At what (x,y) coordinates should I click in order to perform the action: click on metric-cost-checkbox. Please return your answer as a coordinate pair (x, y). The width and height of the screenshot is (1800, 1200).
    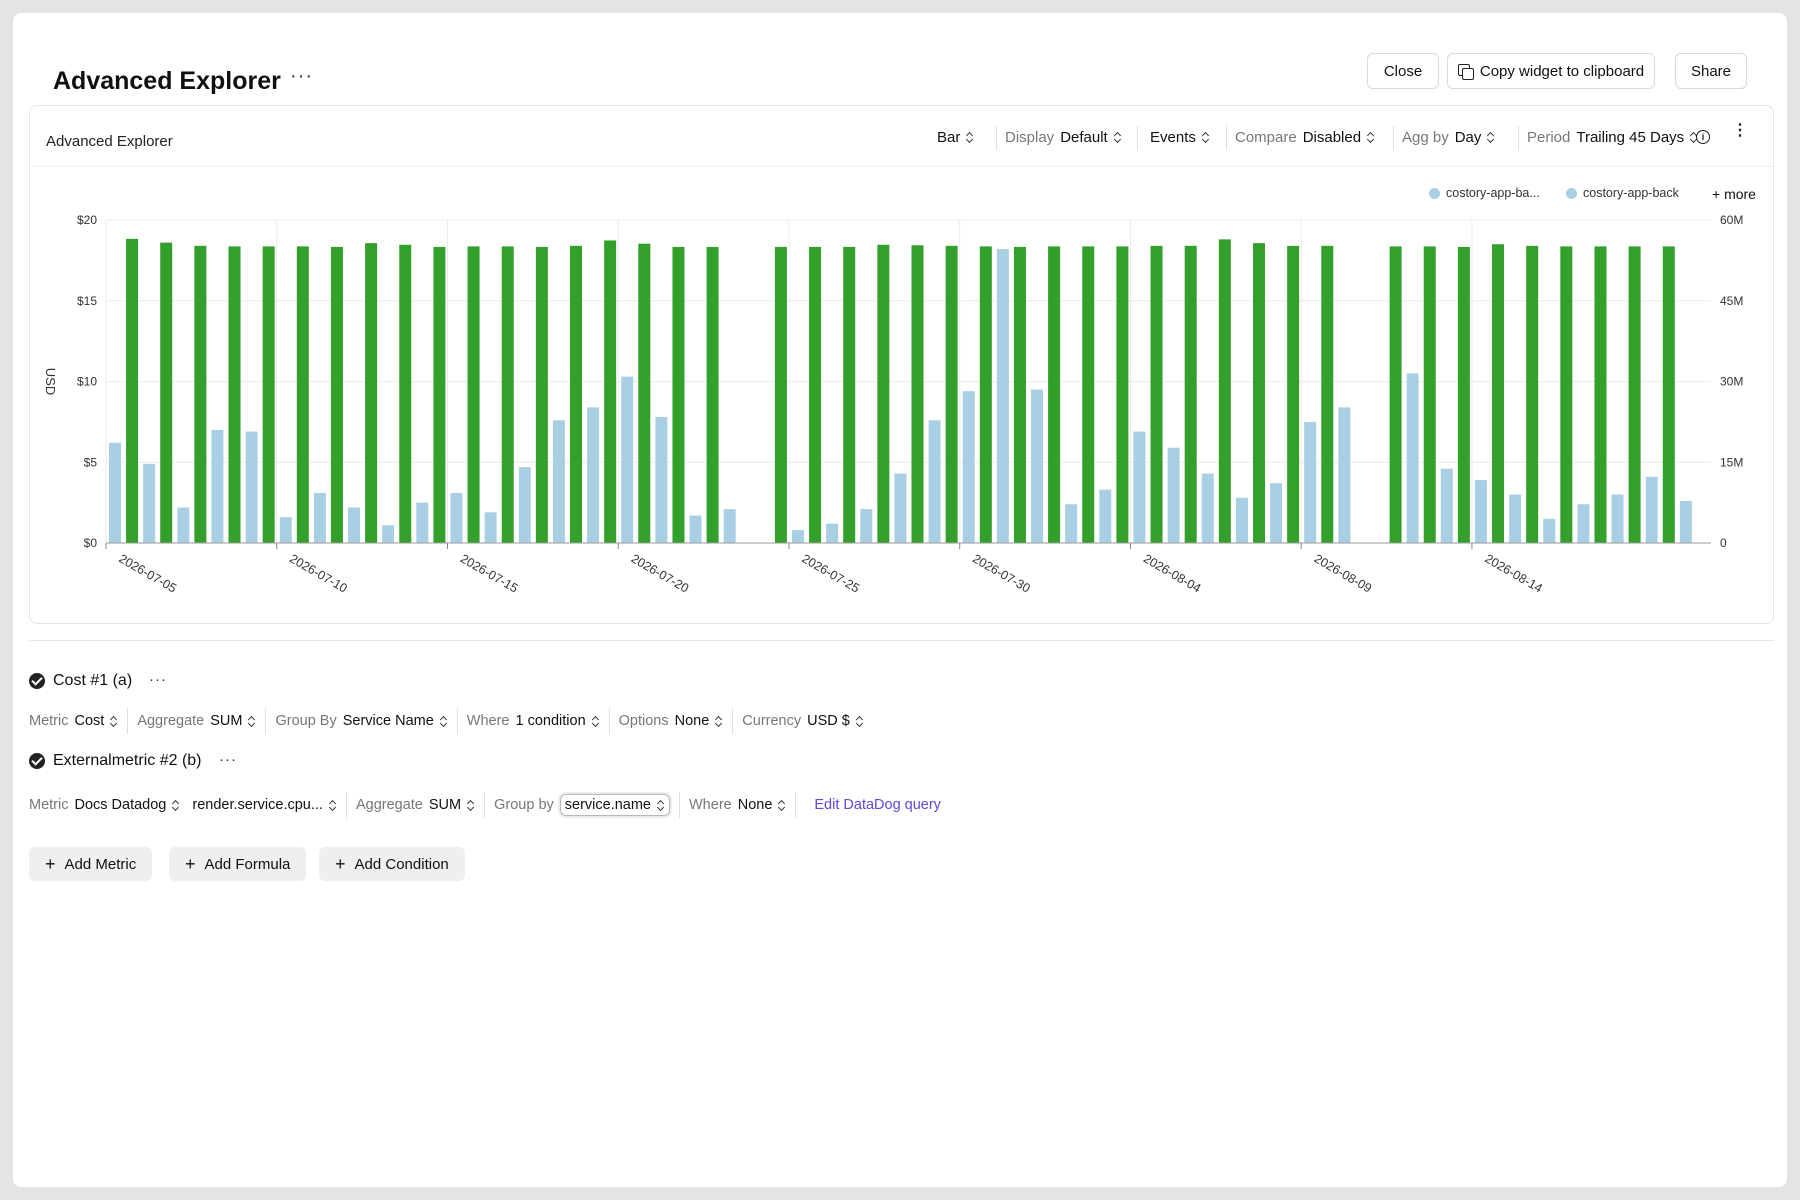
    Looking at the image, I should click on (37, 681).